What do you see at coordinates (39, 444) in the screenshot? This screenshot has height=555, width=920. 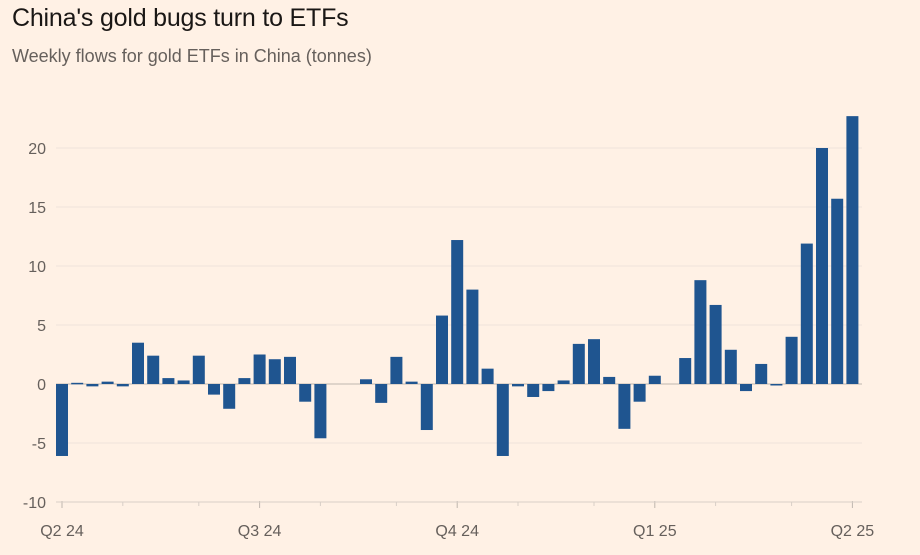 I see `y-tick-label: -5` at bounding box center [39, 444].